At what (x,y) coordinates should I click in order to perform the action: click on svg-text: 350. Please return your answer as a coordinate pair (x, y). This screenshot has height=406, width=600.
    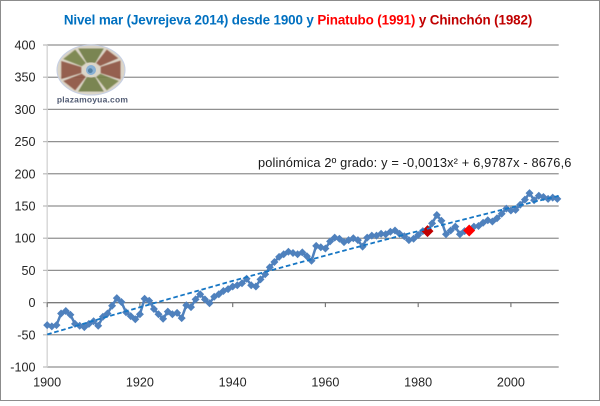
    Looking at the image, I should click on (24, 78).